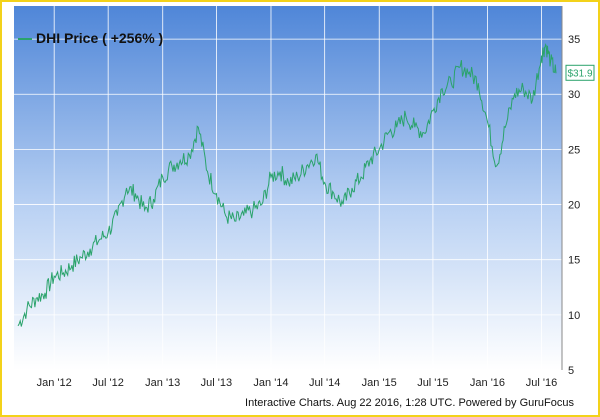 The image size is (600, 417). Describe the element at coordinates (432, 383) in the screenshot. I see `x-tick-label: Jul '15` at that location.